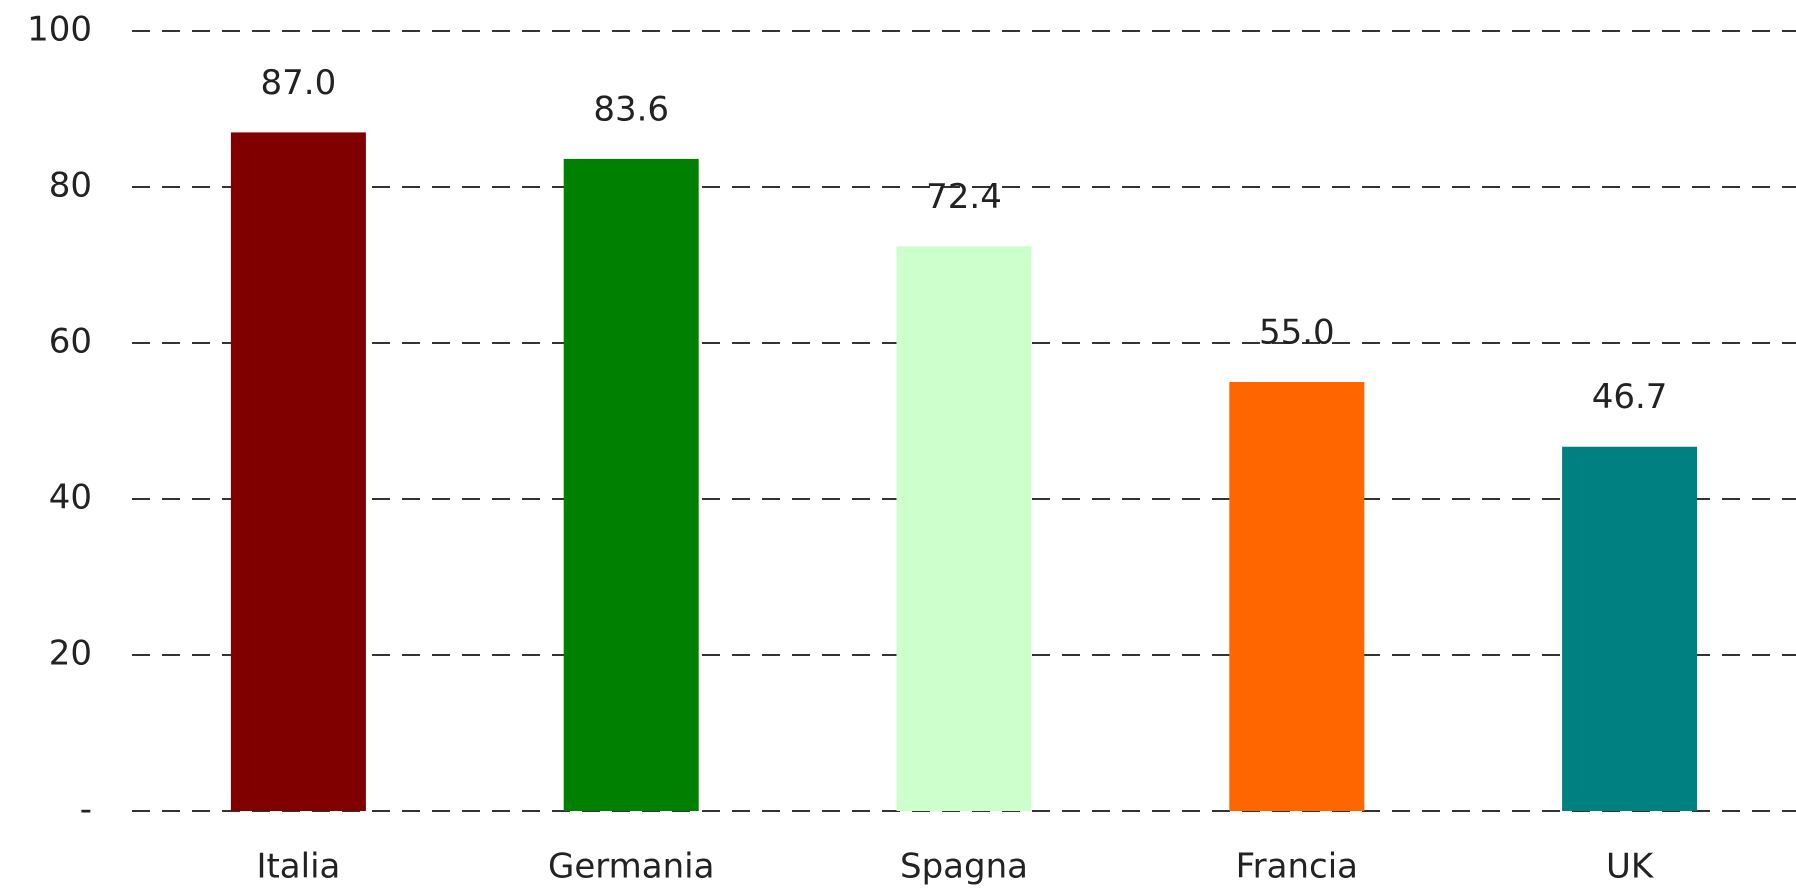 Image resolution: width=1796 pixels, height=889 pixels. I want to click on x-tick-label: Italia, so click(298, 867).